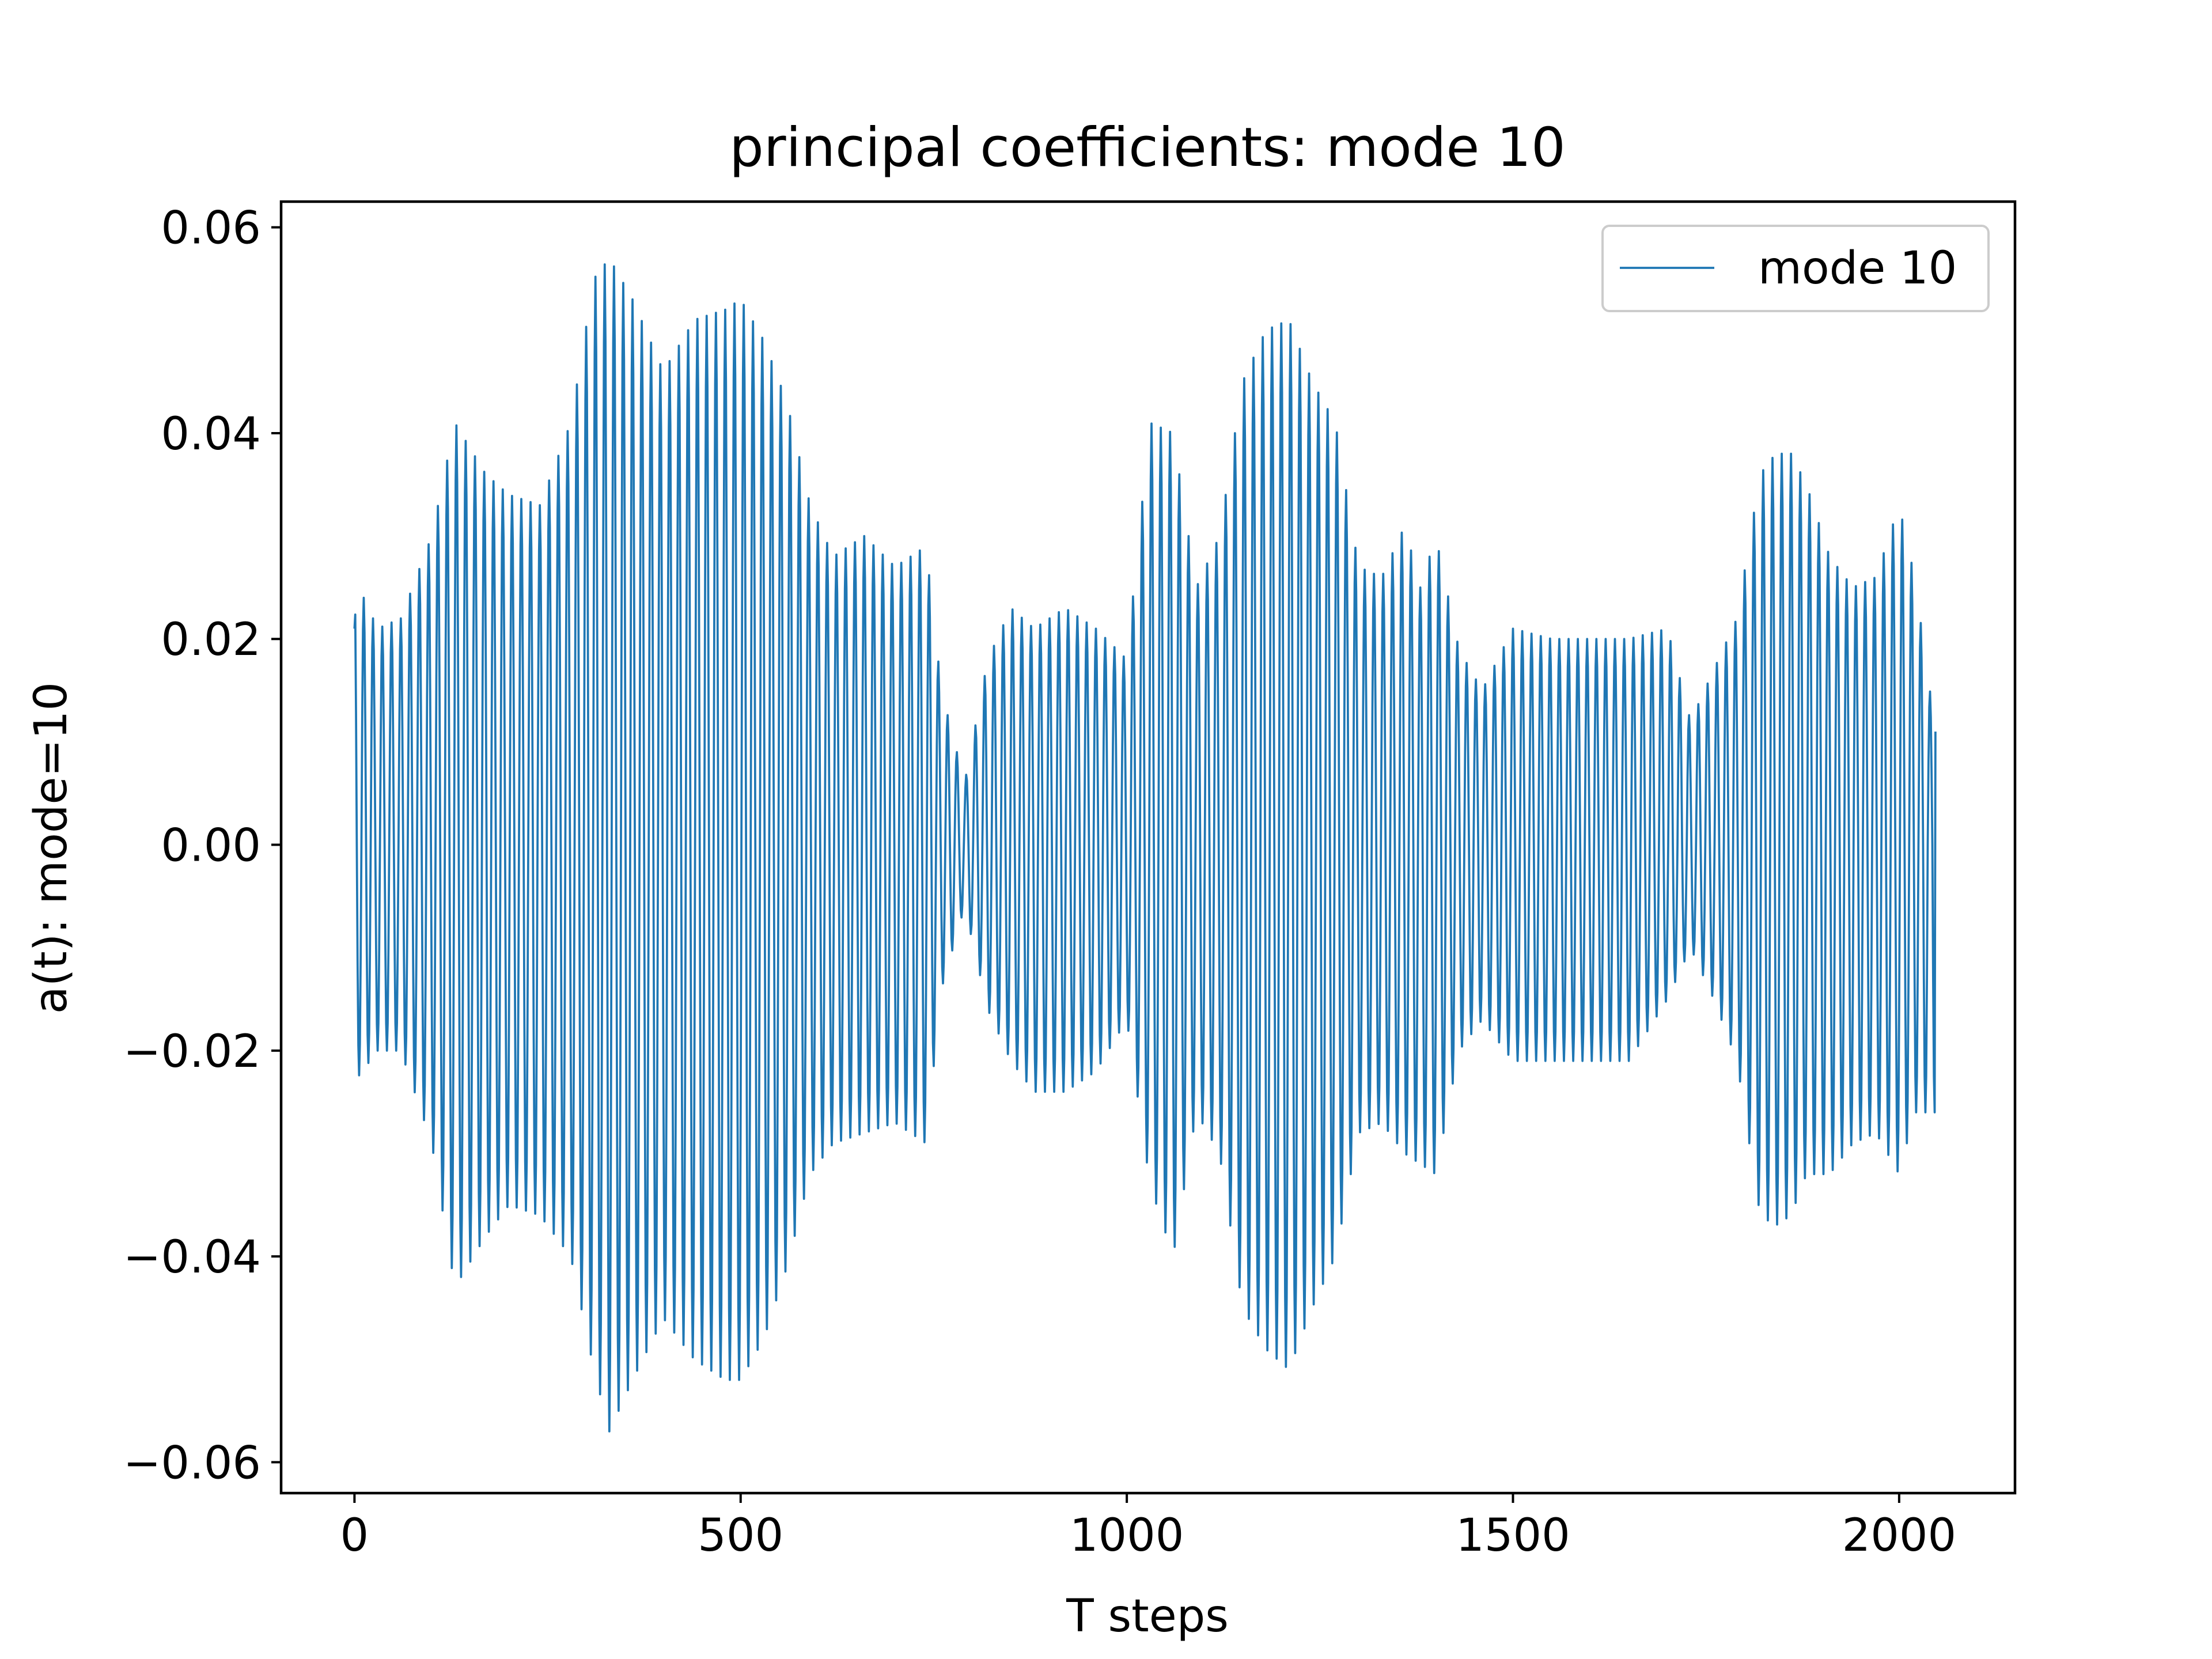 This screenshot has width=2212, height=1659. What do you see at coordinates (740, 1536) in the screenshot?
I see `x-tick-label: 500` at bounding box center [740, 1536].